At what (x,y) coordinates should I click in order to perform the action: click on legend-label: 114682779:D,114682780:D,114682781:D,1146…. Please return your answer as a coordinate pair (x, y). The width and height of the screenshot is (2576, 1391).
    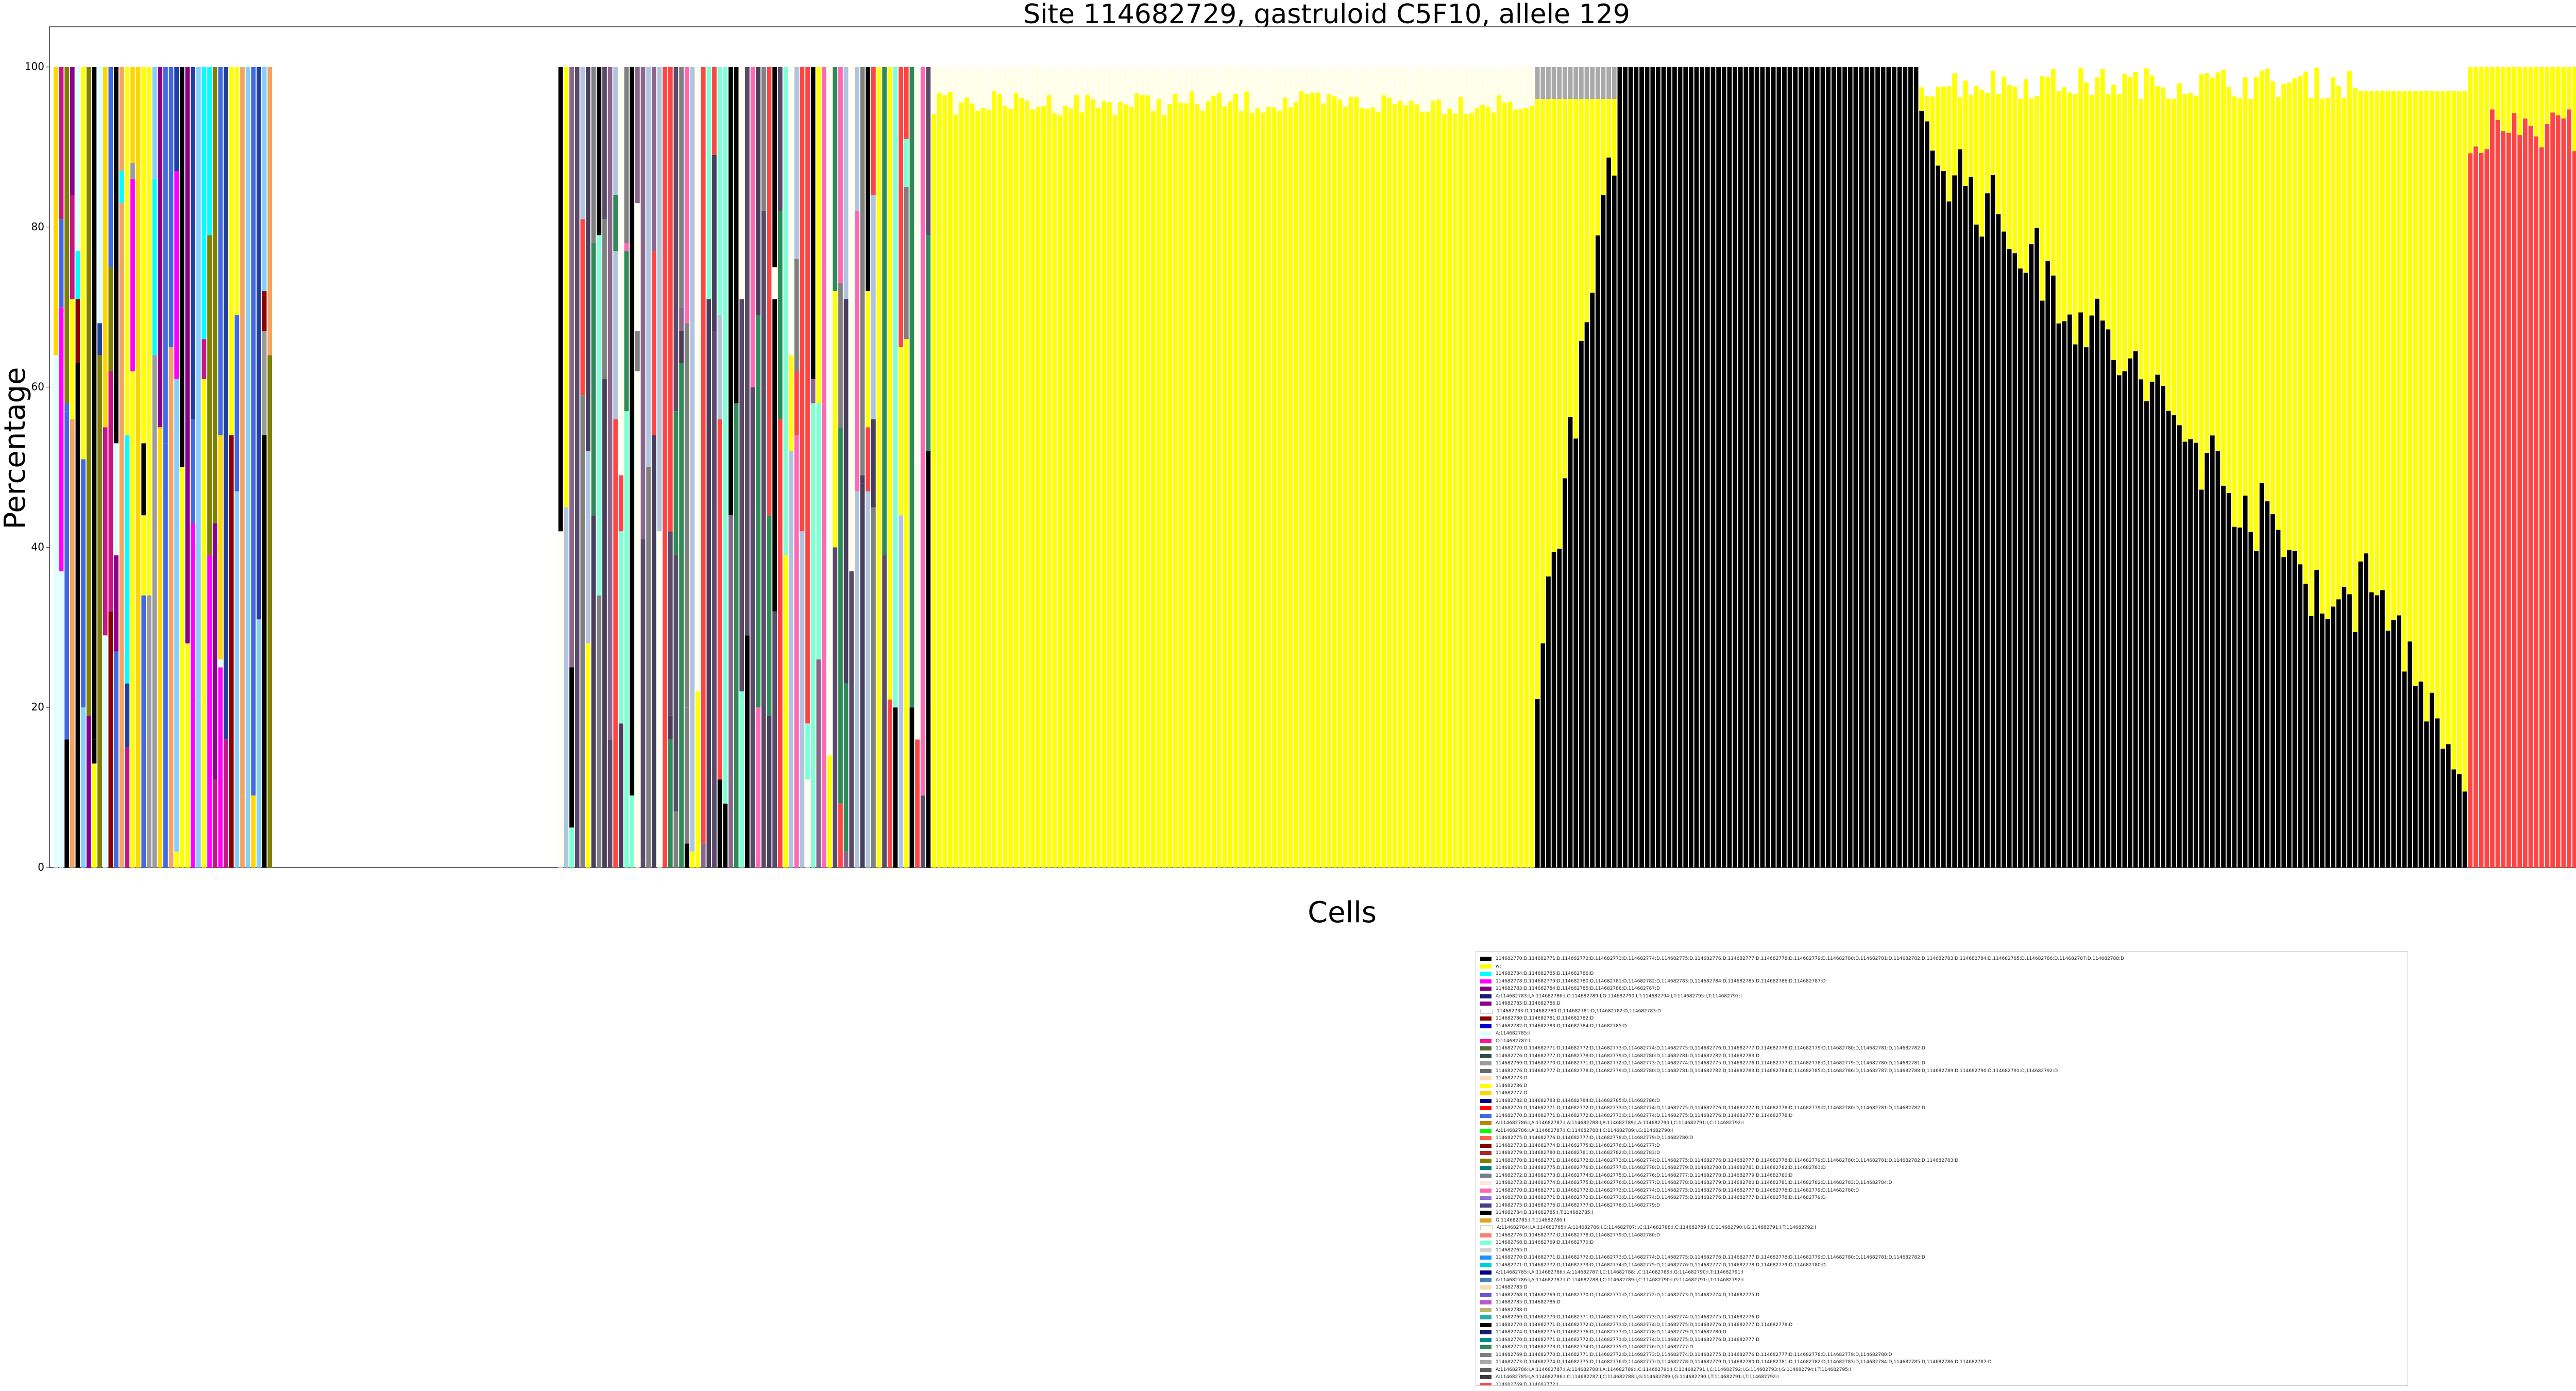
    Looking at the image, I should click on (1578, 1153).